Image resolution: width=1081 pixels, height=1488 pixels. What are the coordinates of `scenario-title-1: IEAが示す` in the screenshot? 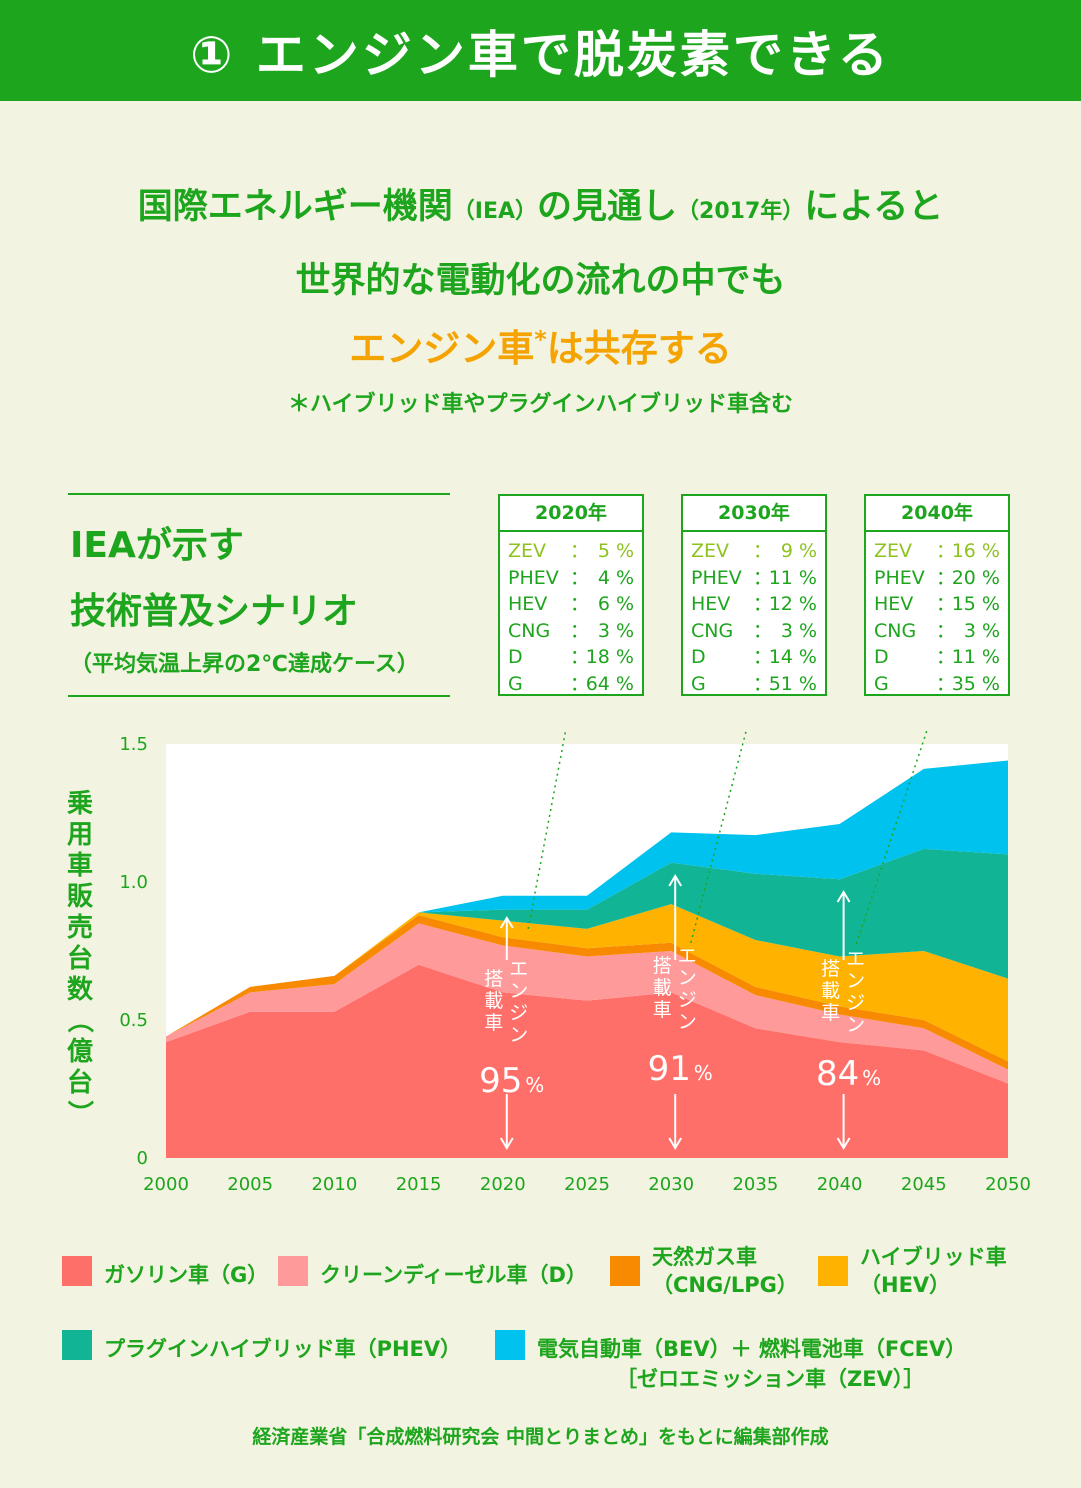 It's located at (157, 545).